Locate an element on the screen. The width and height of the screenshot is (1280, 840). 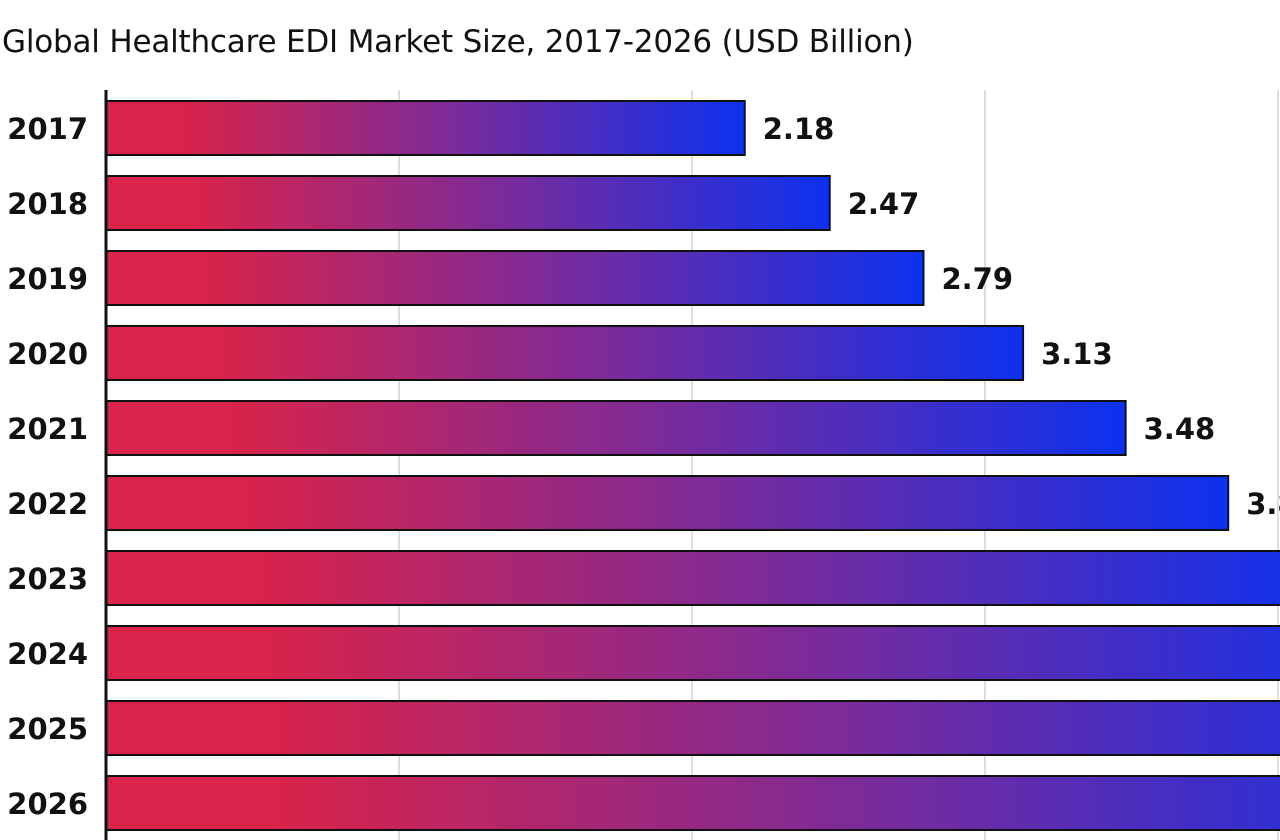
data-label: 2.79 is located at coordinates (977, 279).